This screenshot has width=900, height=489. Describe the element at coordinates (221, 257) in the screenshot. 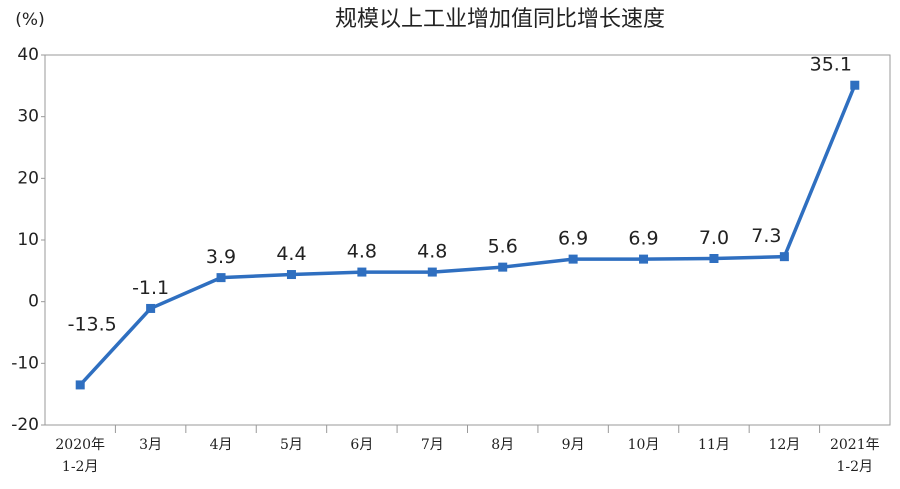

I see `value-label: 3.9` at that location.